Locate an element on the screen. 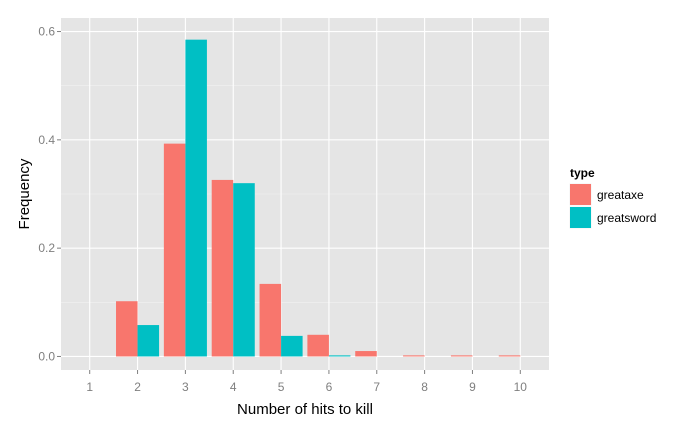 The width and height of the screenshot is (700, 429). y-tick-label: 0.0 is located at coordinates (46, 356).